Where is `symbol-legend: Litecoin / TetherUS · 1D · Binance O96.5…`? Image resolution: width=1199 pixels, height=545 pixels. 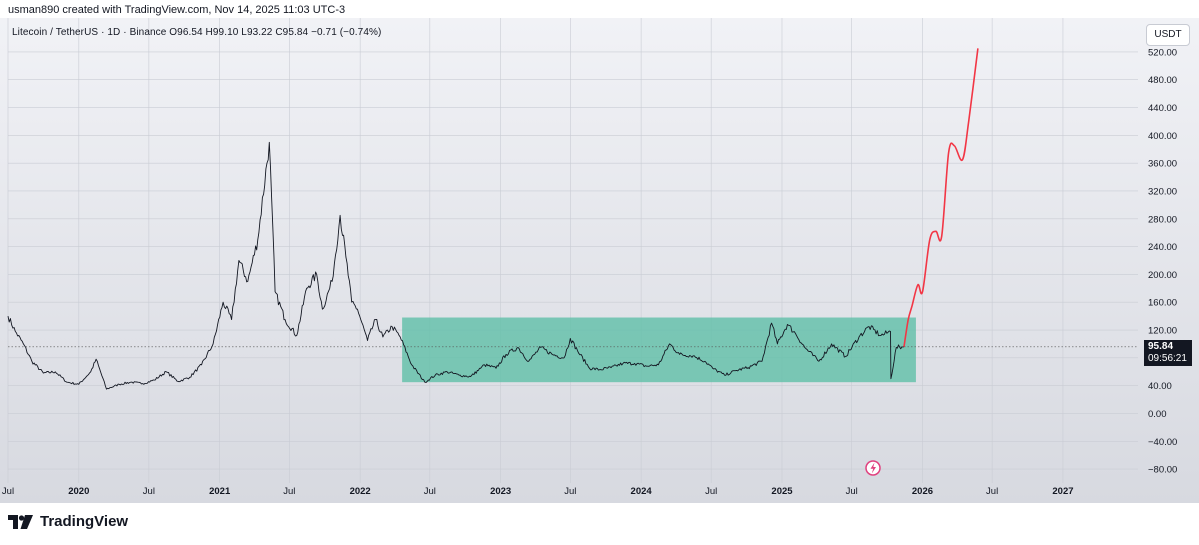
symbol-legend: Litecoin / TetherUS · 1D · Binance O96.5… is located at coordinates (197, 32).